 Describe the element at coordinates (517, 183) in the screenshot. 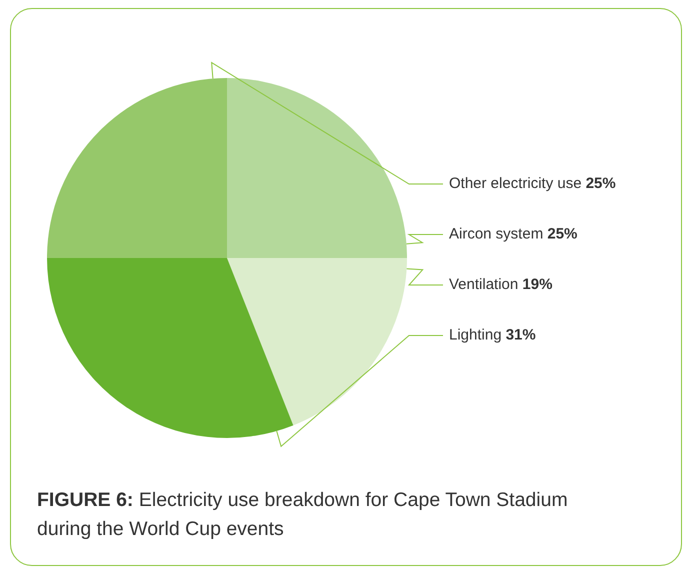

I see `slice-label: Other electricity use` at that location.